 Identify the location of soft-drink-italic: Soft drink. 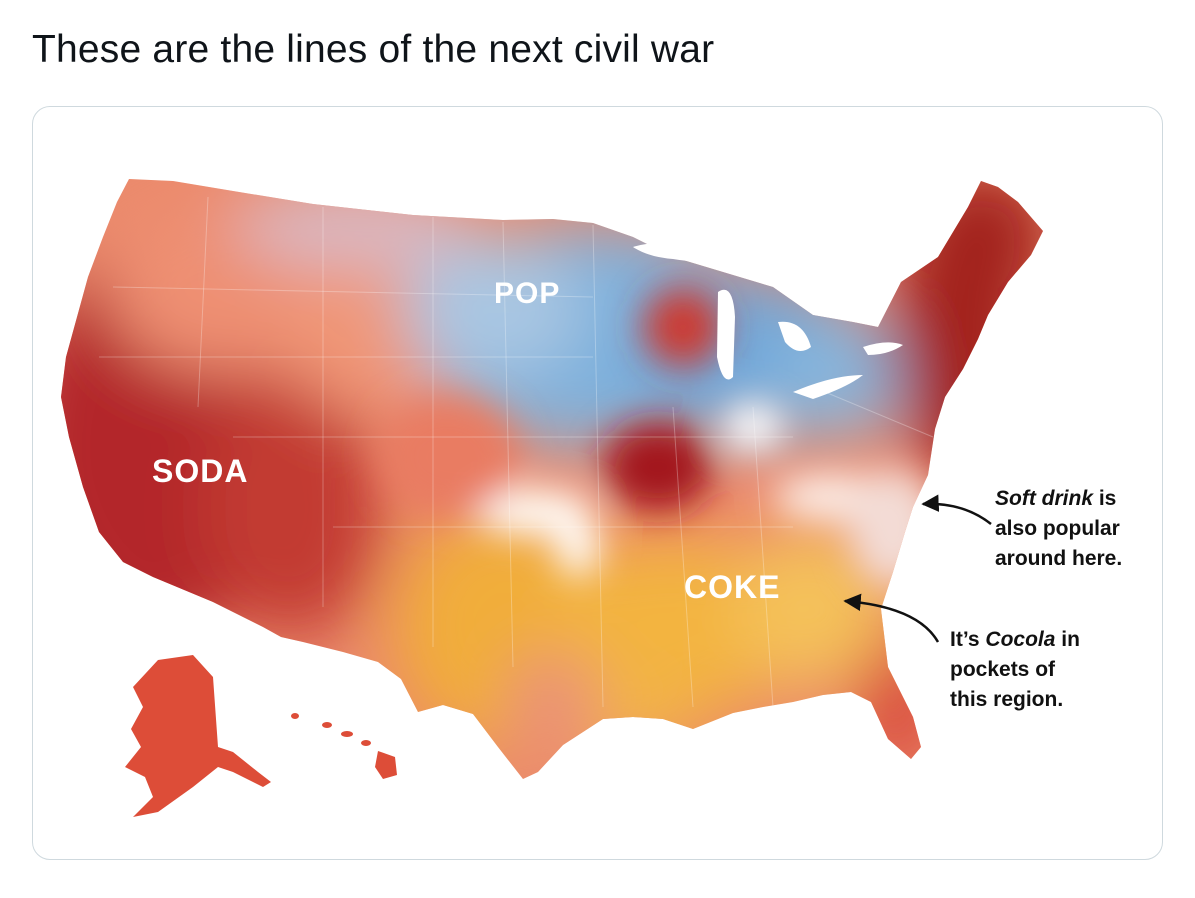
(1044, 498).